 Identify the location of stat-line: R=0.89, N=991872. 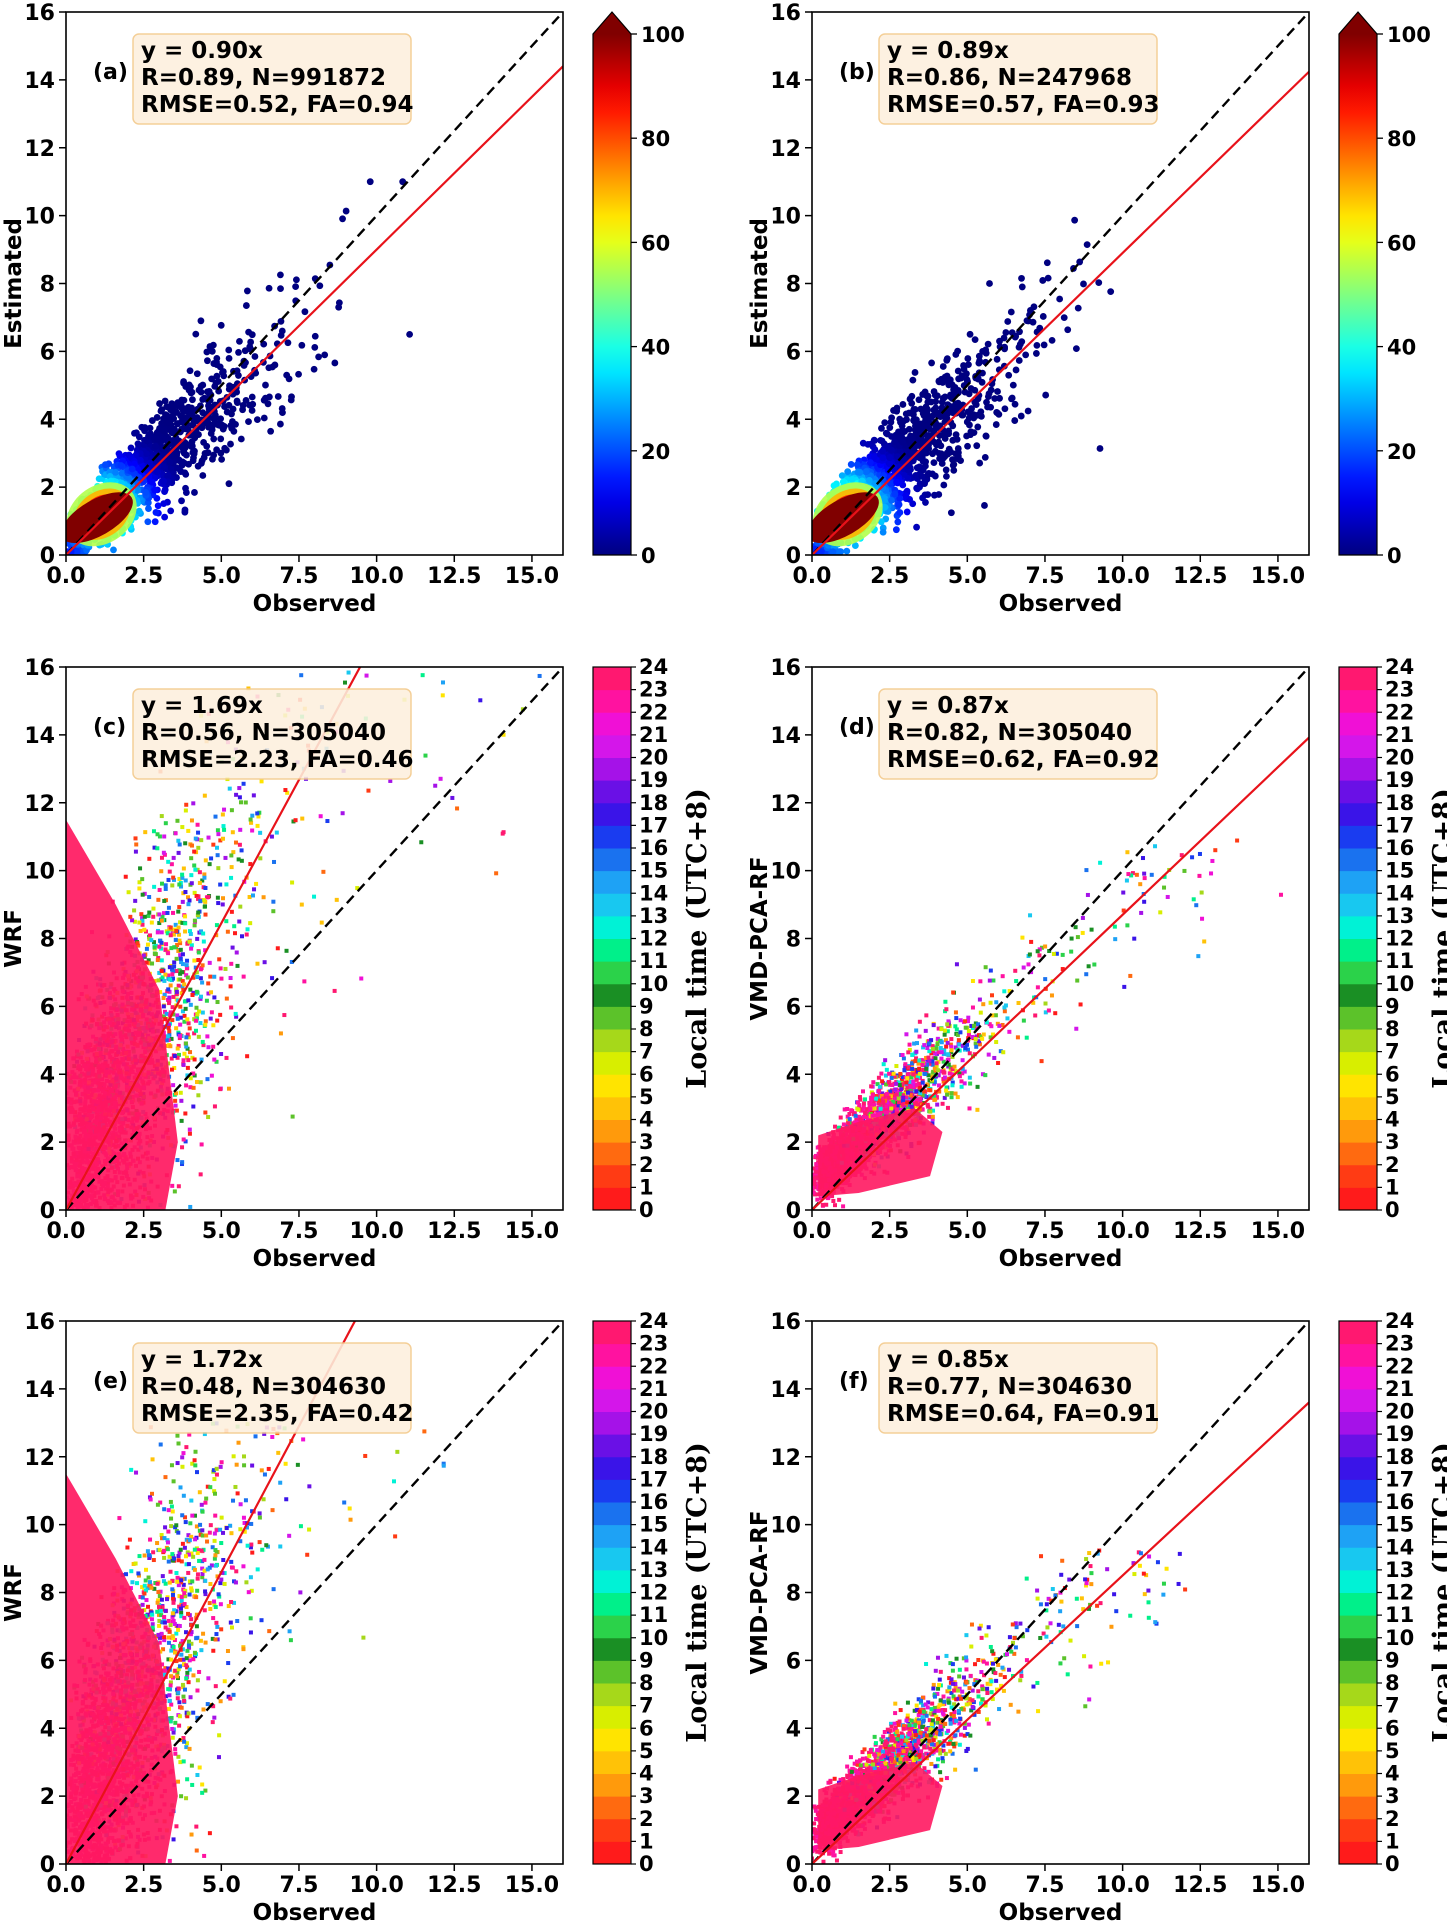
(263, 78).